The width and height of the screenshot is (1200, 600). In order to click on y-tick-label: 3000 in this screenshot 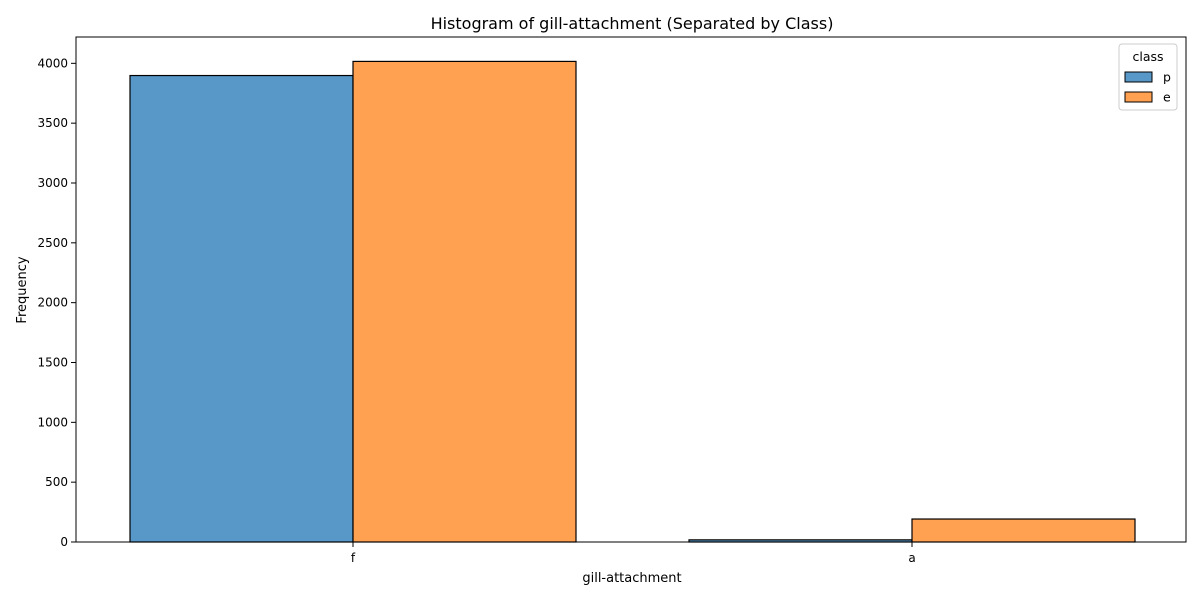, I will do `click(52, 183)`.